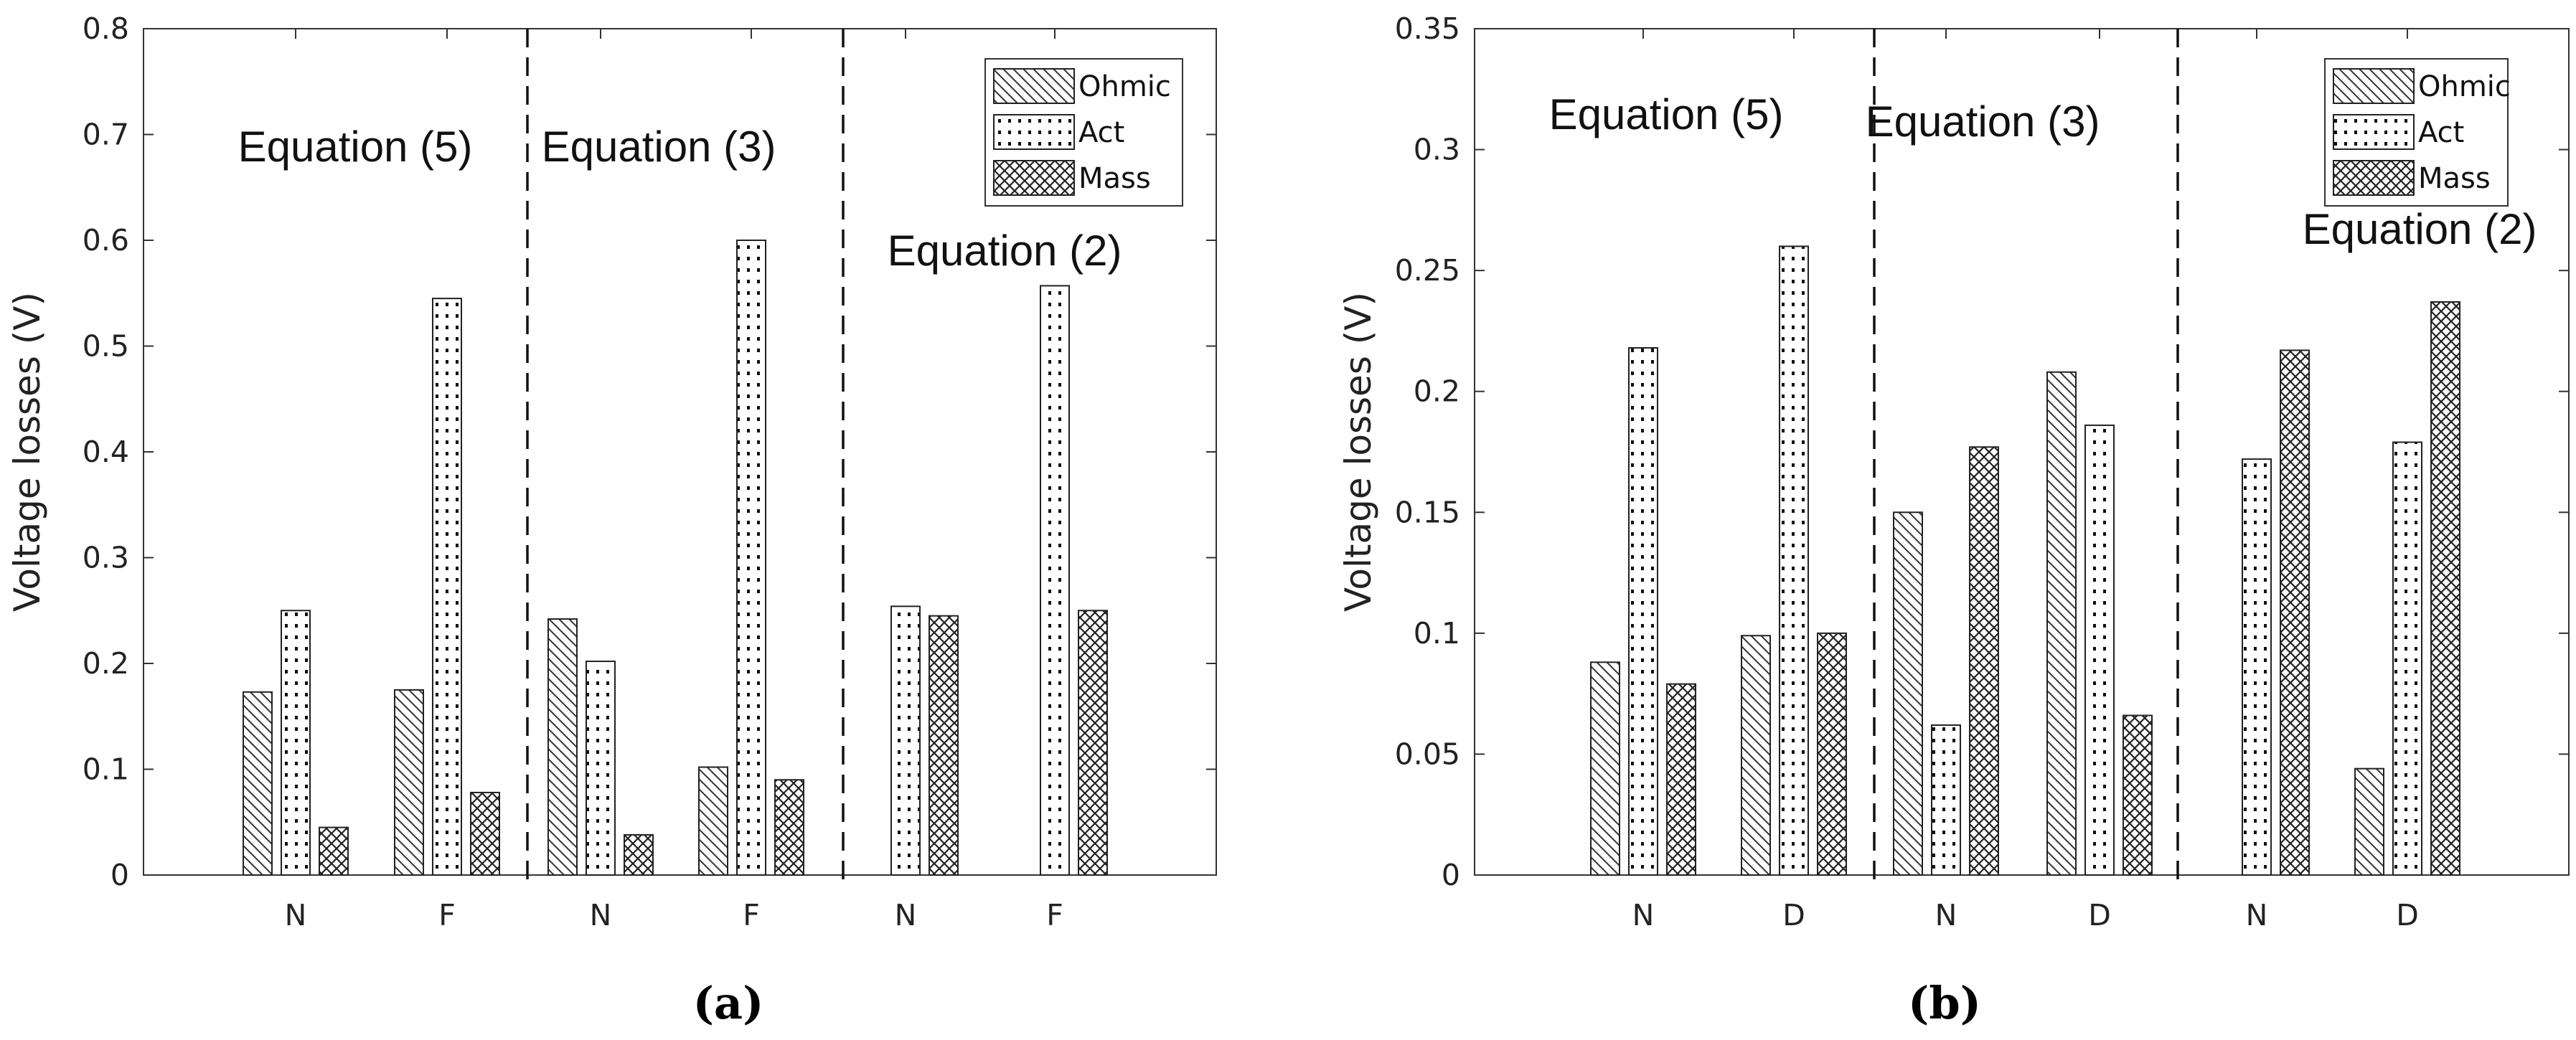  I want to click on figure-caption: (b), so click(1944, 1003).